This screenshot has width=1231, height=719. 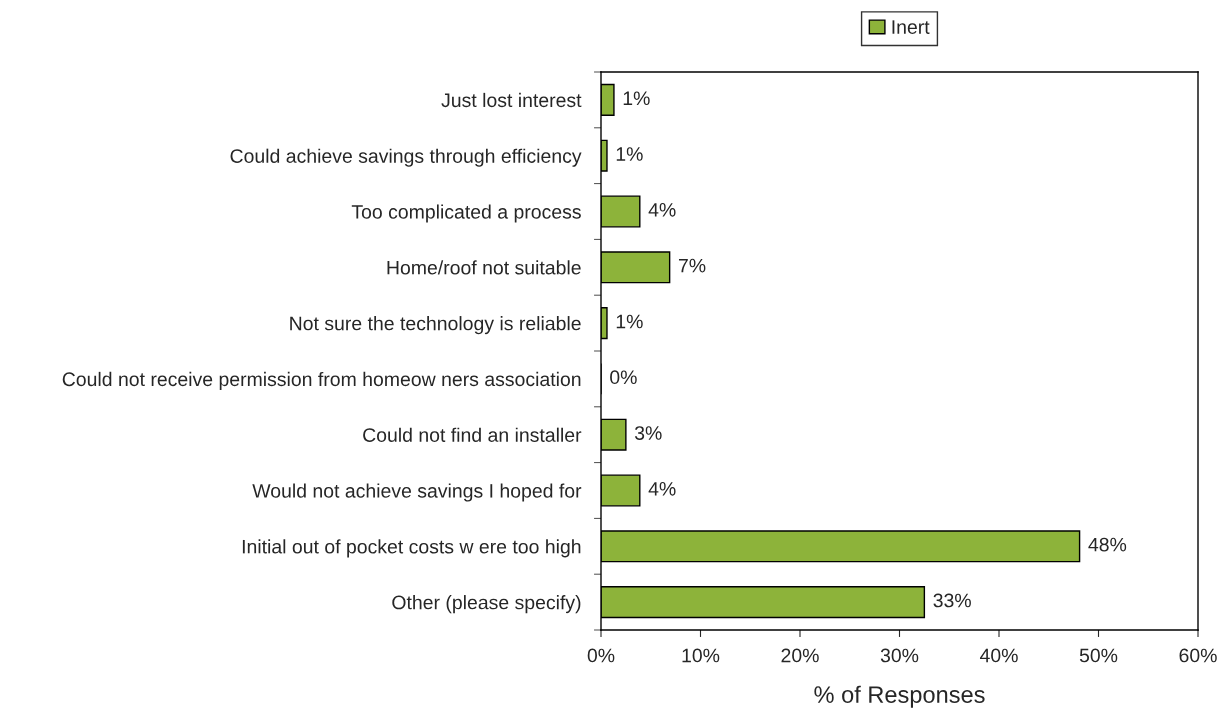 I want to click on x-tick-label: 20%, so click(x=800, y=655).